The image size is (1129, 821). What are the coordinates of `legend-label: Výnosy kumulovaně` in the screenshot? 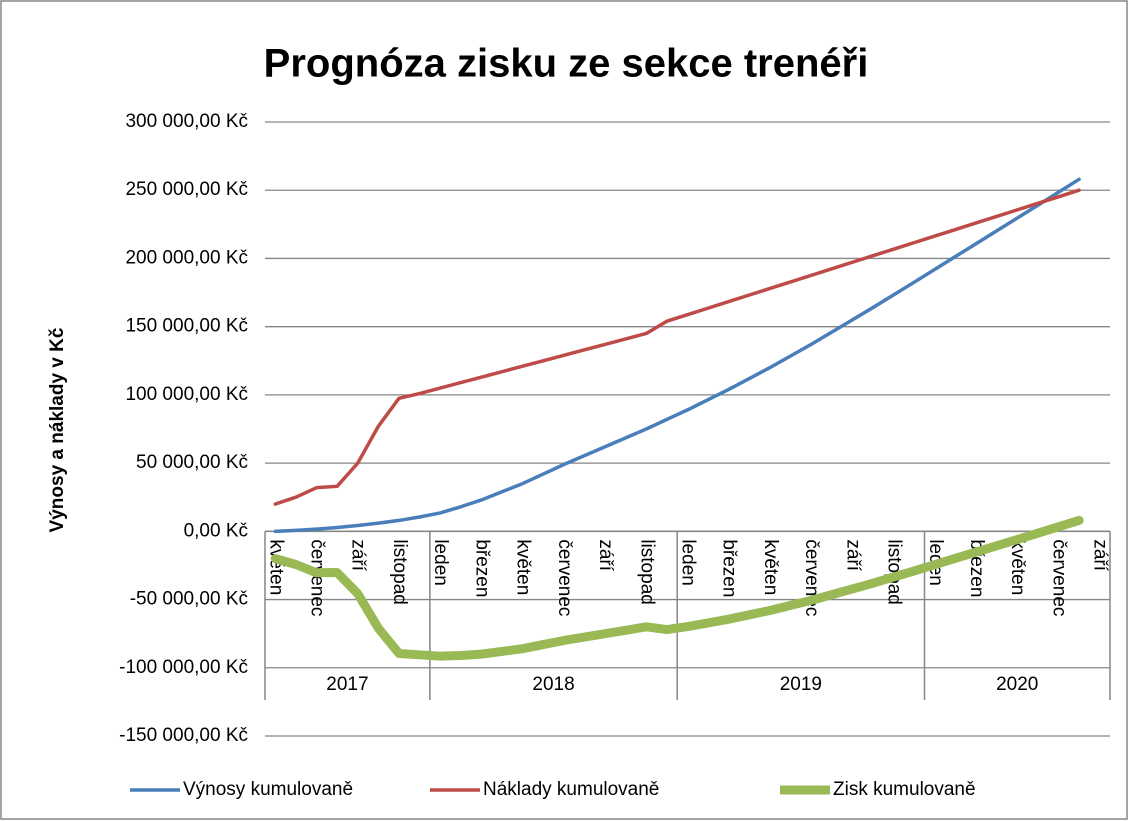 It's located at (268, 789).